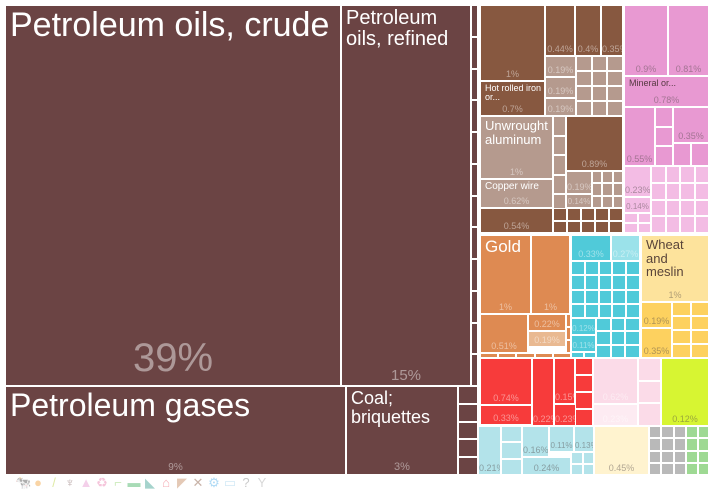  What do you see at coordinates (675, 268) in the screenshot?
I see `treemap-tile: Wheat and meslin 1%` at bounding box center [675, 268].